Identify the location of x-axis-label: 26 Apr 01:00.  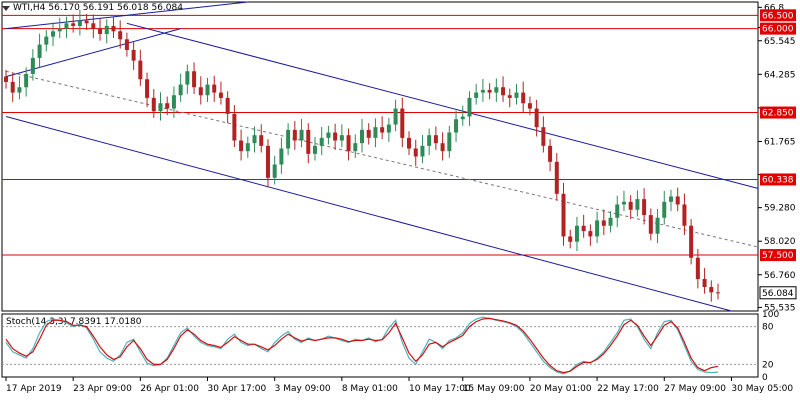
(169, 389).